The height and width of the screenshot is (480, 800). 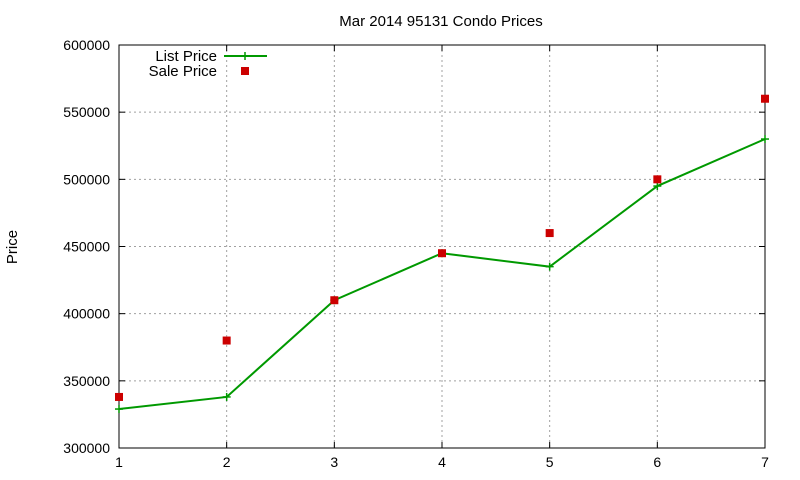 What do you see at coordinates (334, 462) in the screenshot?
I see `x-tick-label: 3` at bounding box center [334, 462].